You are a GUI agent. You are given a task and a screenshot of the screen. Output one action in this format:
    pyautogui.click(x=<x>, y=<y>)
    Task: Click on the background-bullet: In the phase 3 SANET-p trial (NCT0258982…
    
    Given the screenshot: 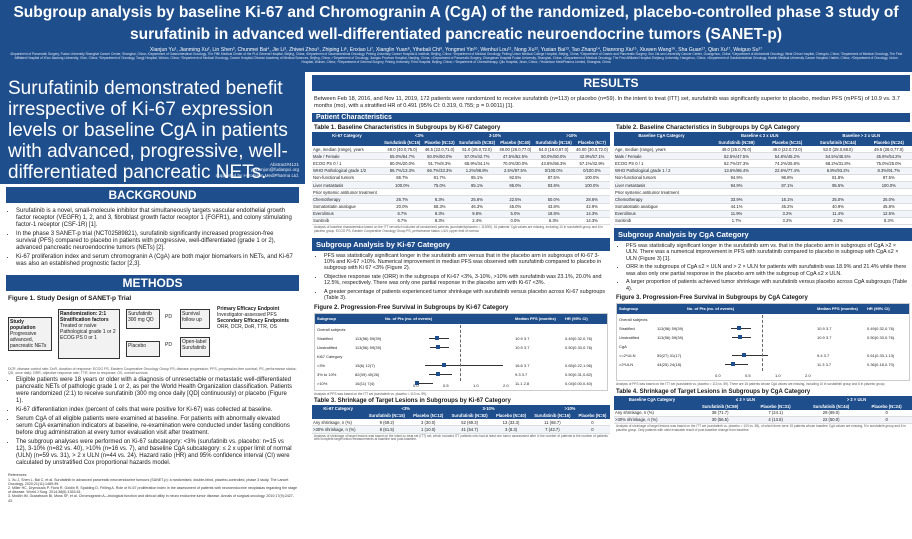 What is the action you would take?
    pyautogui.click(x=155, y=241)
    